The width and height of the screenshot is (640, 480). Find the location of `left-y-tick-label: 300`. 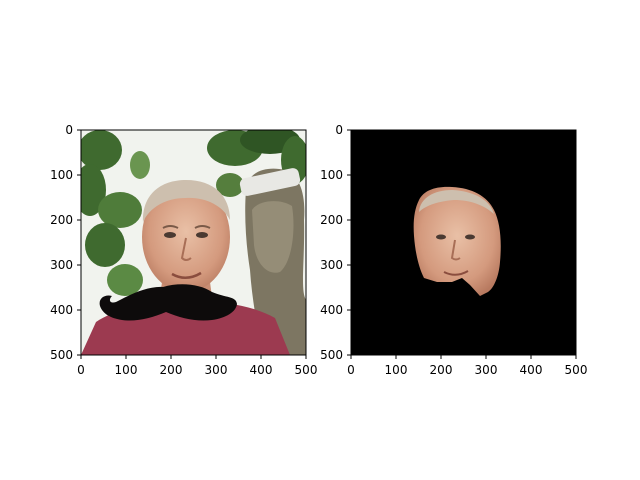

left-y-tick-label: 300 is located at coordinates (61, 265).